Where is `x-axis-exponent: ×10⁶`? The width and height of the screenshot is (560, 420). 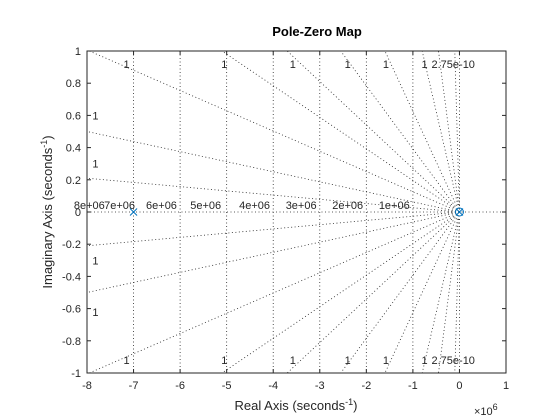
x-axis-exponent: ×10⁶ is located at coordinates (486, 410).